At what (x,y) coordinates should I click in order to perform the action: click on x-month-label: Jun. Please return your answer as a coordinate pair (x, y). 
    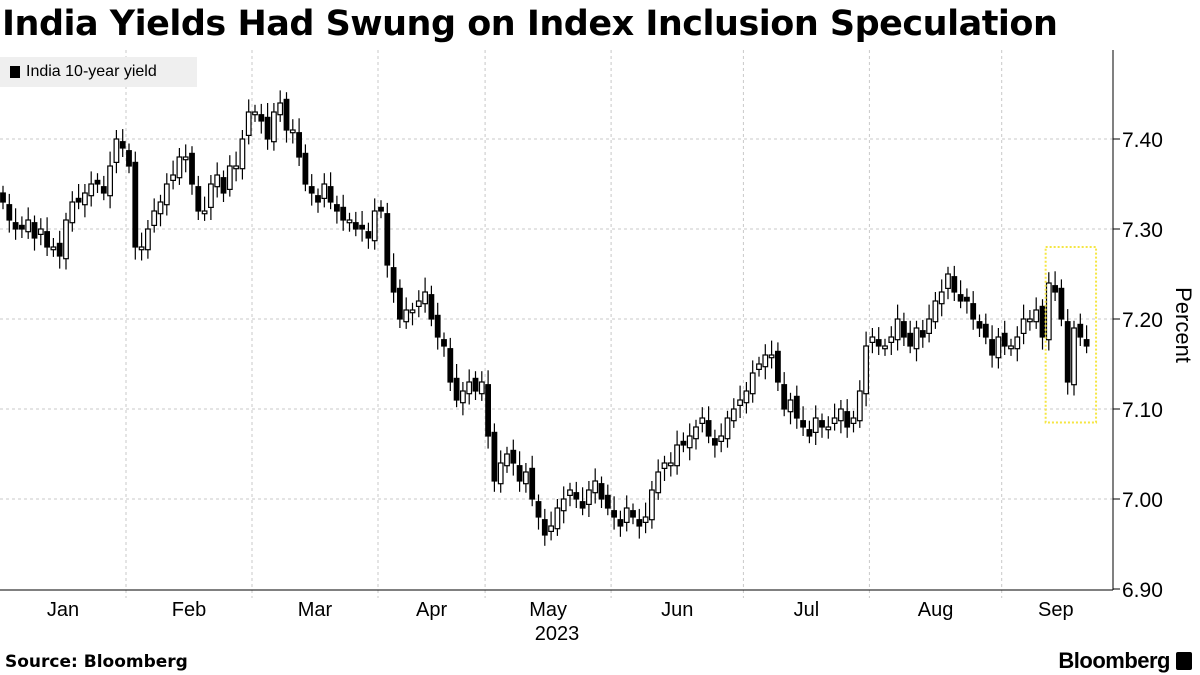
    Looking at the image, I should click on (677, 610).